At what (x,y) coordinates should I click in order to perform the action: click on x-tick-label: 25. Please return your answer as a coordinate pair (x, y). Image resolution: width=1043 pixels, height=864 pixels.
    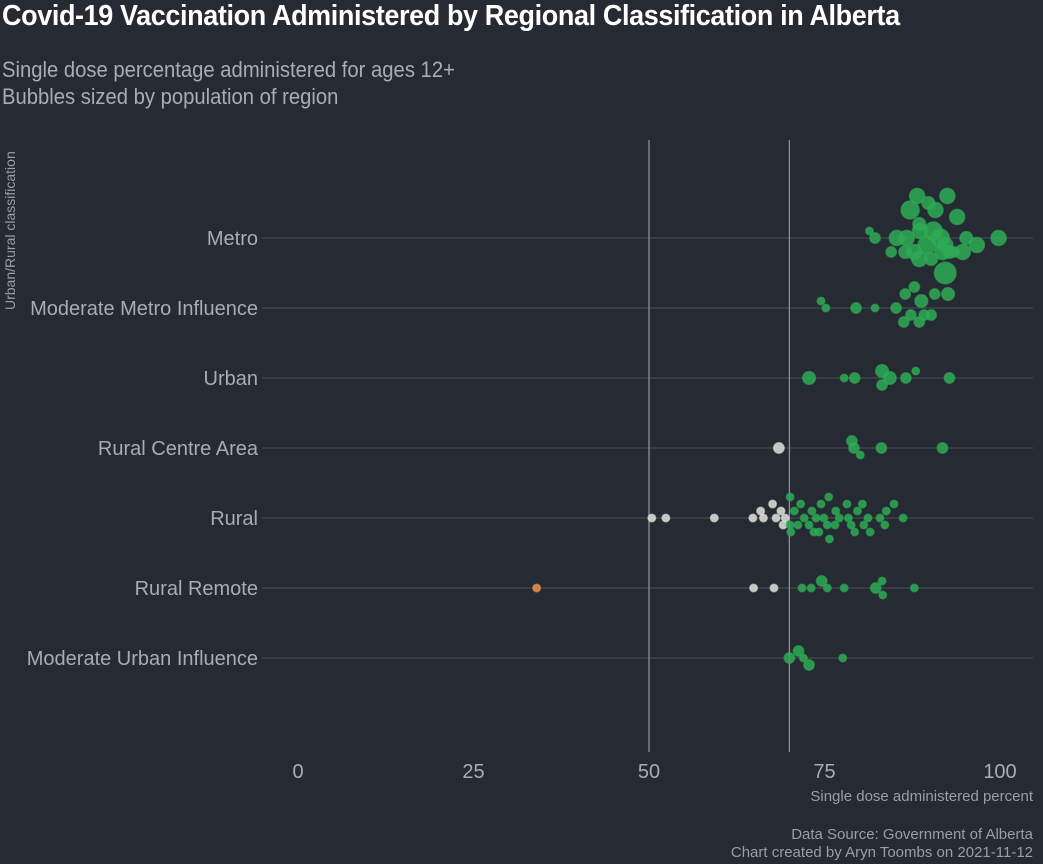
    Looking at the image, I should click on (473, 772).